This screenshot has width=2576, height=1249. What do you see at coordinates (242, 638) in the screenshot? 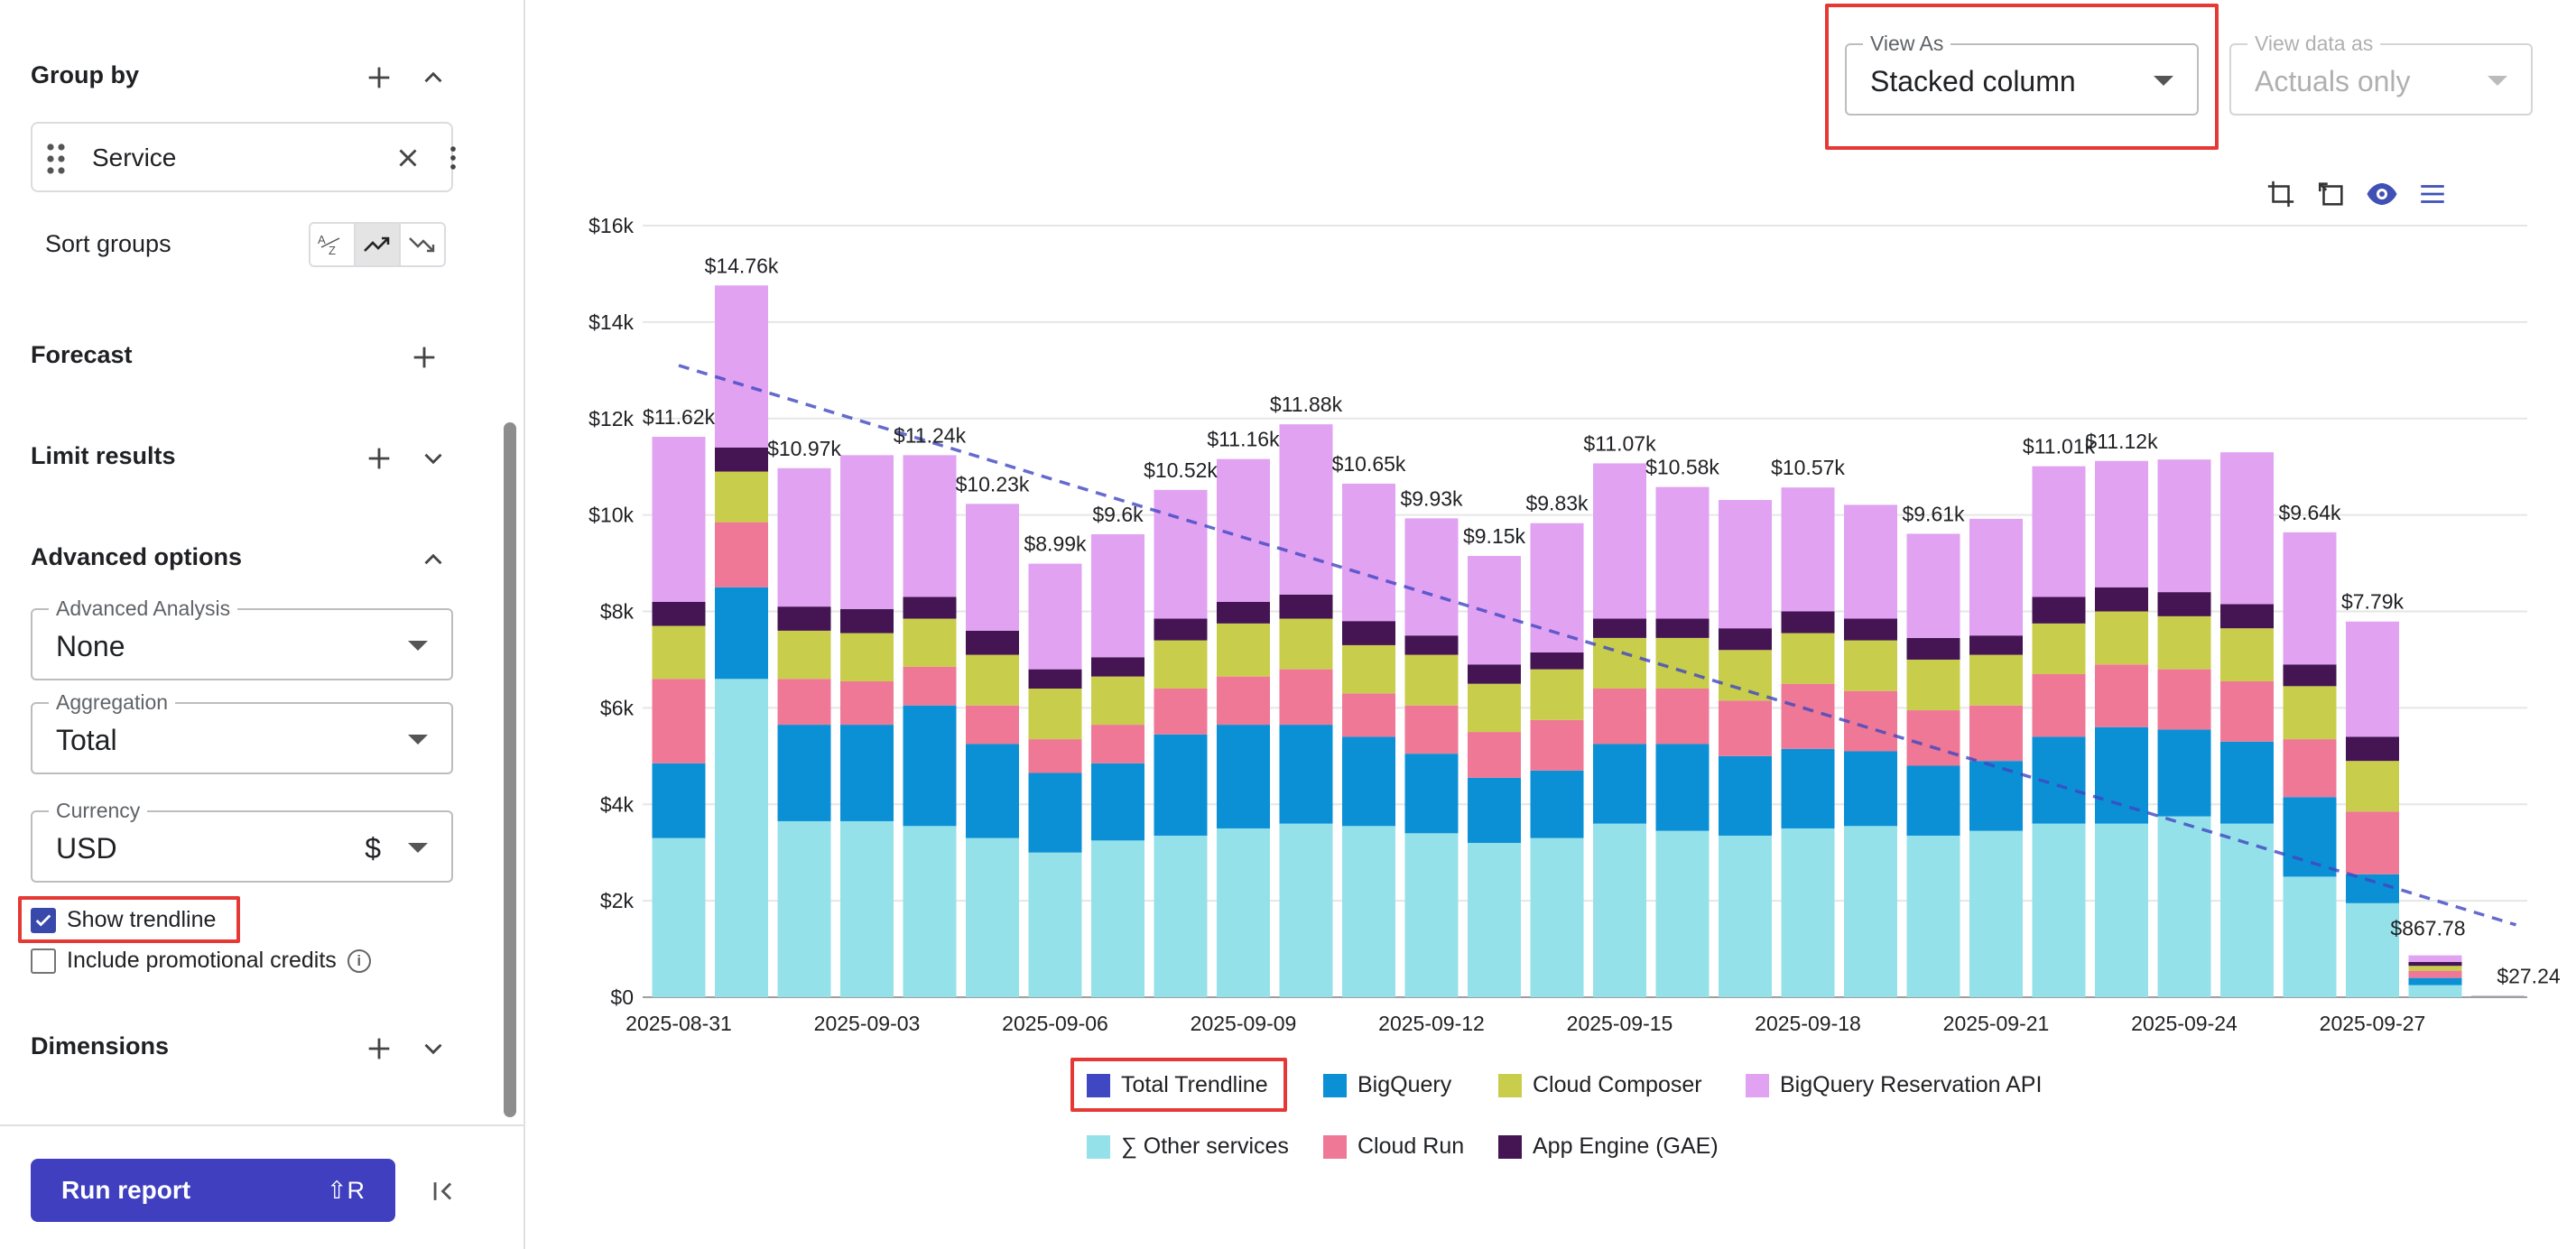
I see `advanced-analysis-select: Advanced Analysis None` at bounding box center [242, 638].